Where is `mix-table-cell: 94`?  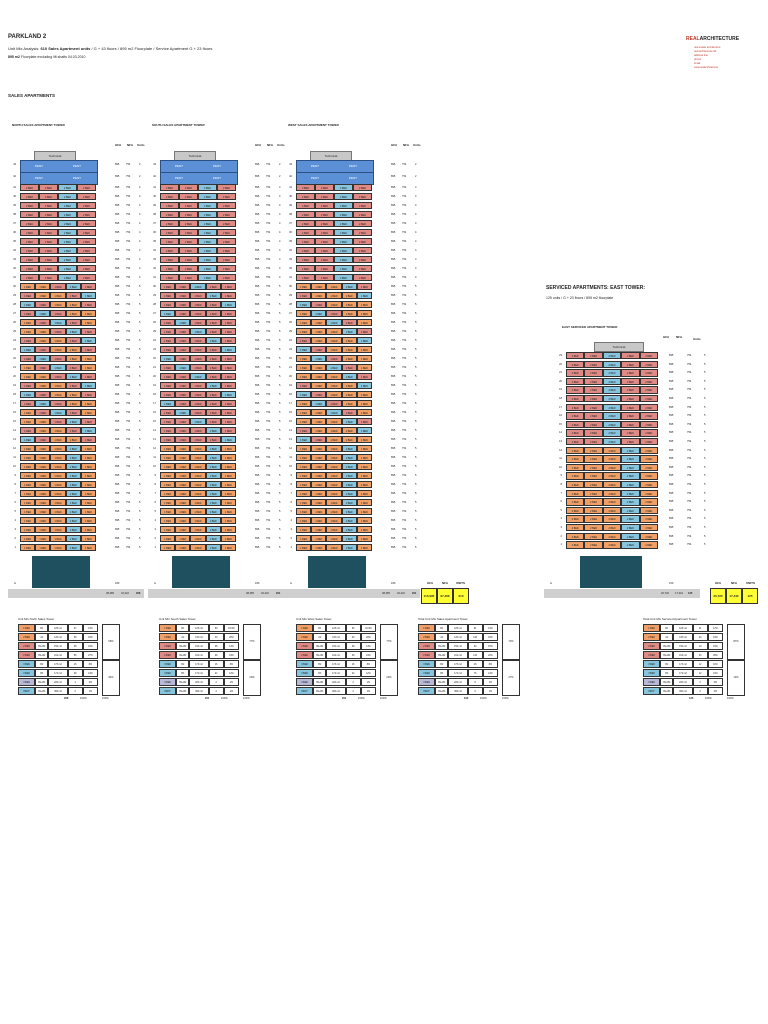 mix-table-cell: 94 is located at coordinates (475, 646).